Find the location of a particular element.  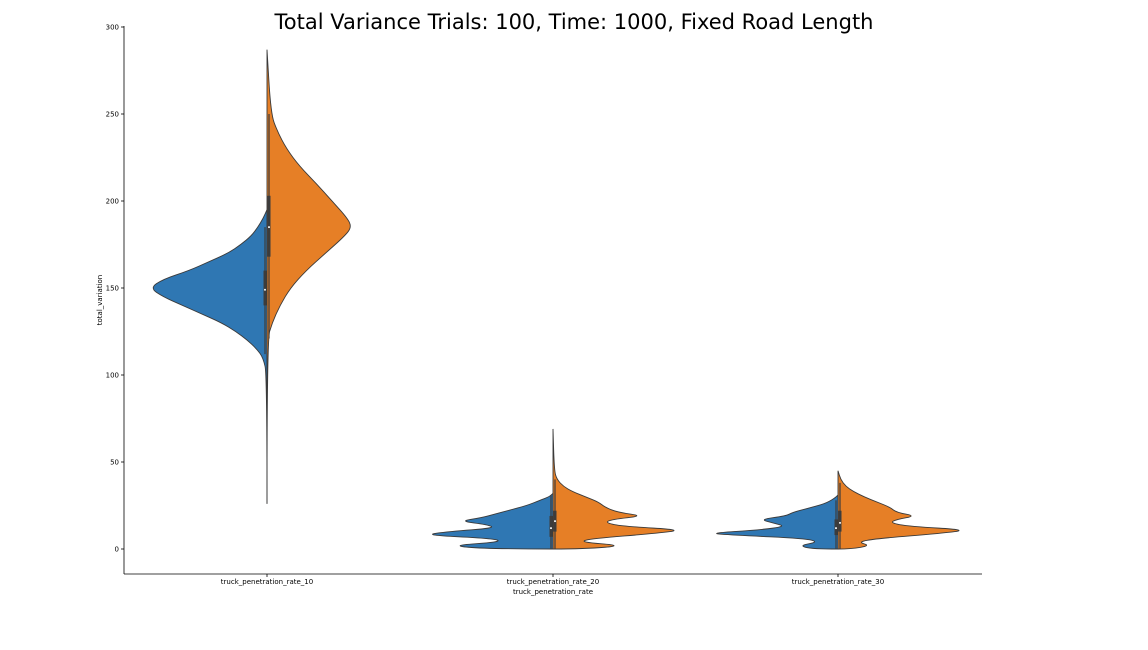

y-tick-label: 150 is located at coordinates (112, 289).